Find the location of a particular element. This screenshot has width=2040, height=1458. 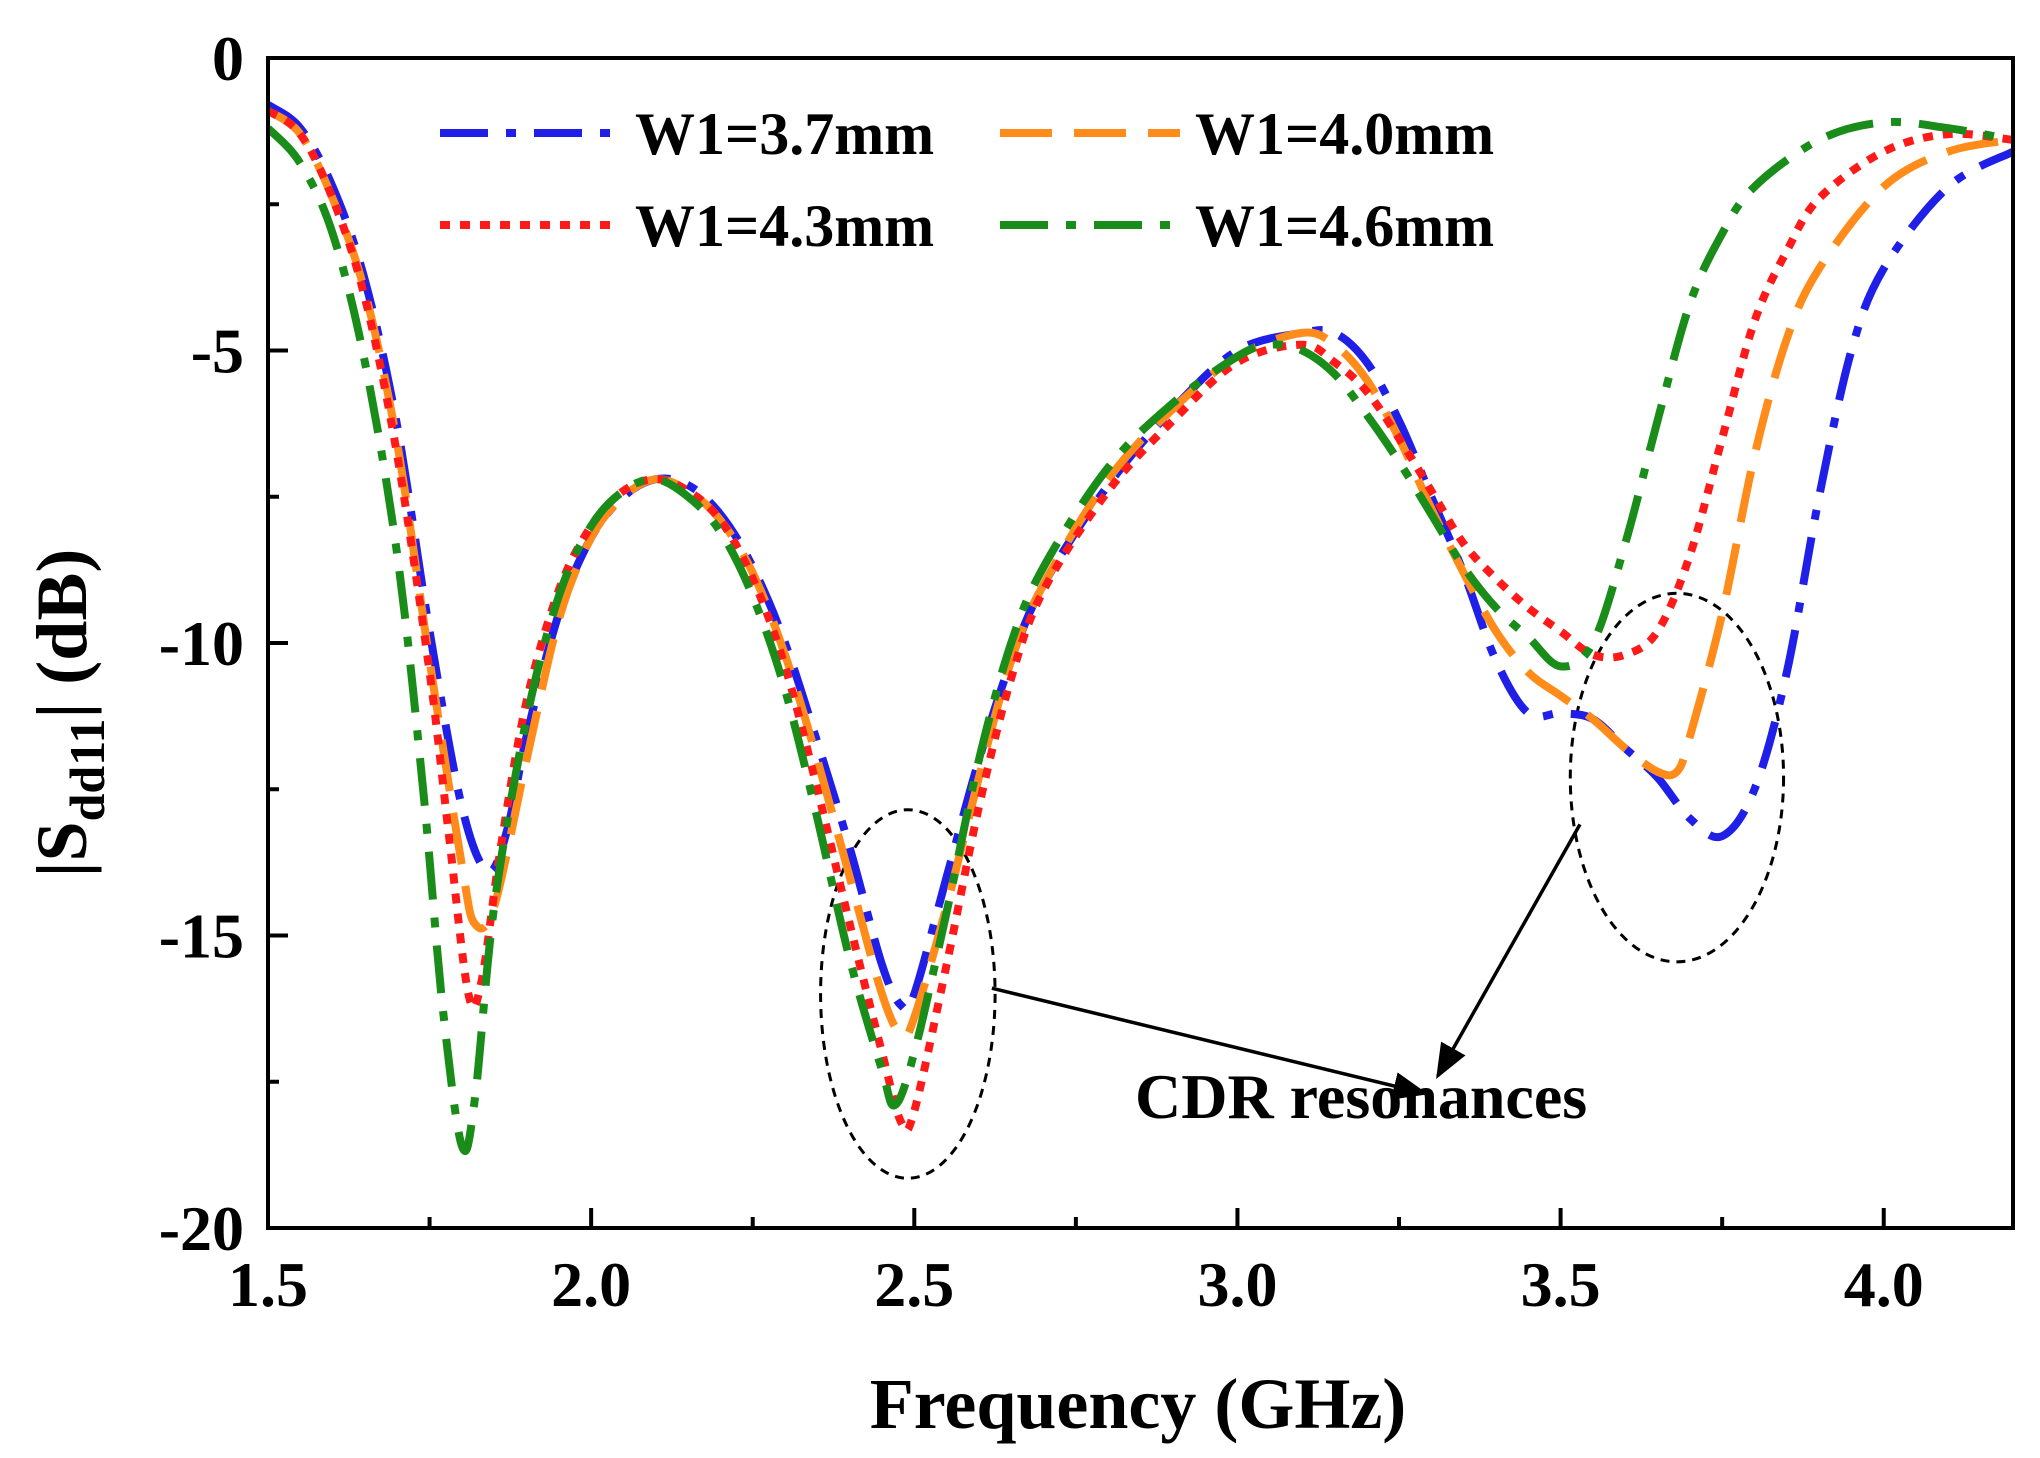

y-tick-label: -15 is located at coordinates (201, 936).